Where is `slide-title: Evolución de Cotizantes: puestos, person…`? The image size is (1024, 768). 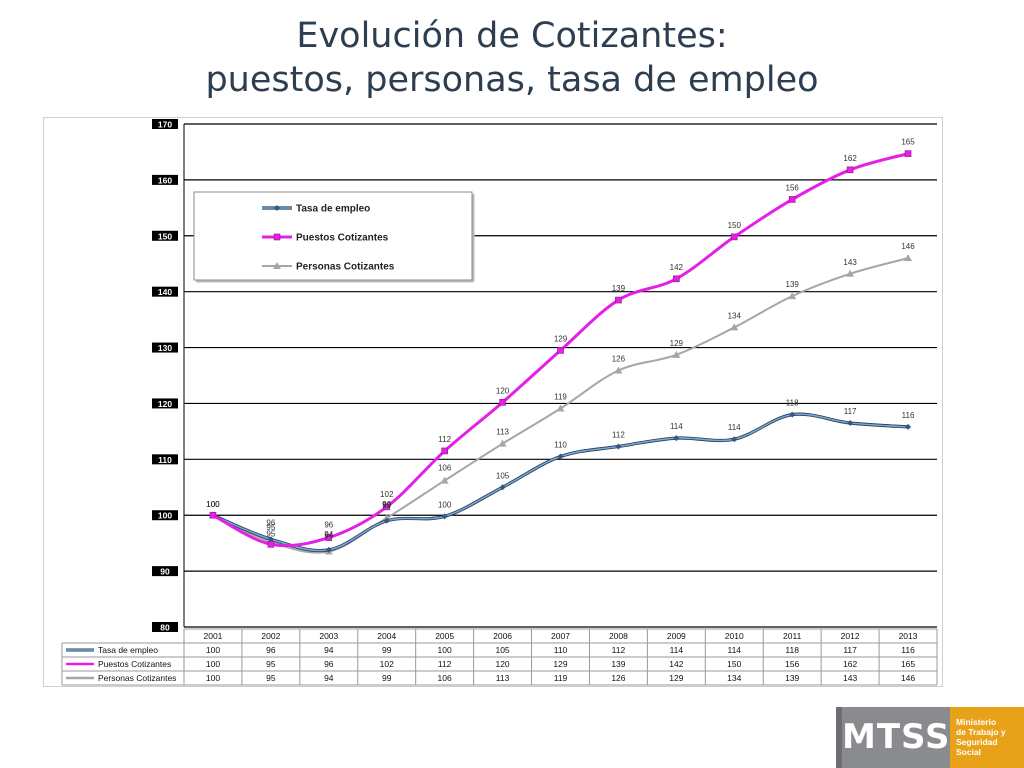
slide-title: Evolución de Cotizantes: puestos, person… is located at coordinates (512, 58).